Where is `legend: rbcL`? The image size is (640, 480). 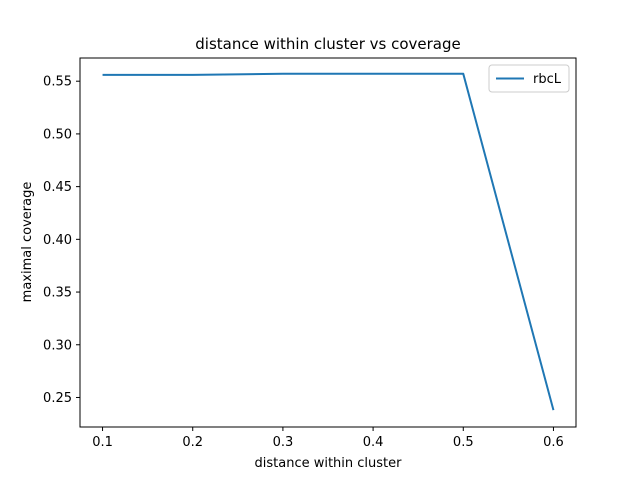
legend: rbcL is located at coordinates (529, 78).